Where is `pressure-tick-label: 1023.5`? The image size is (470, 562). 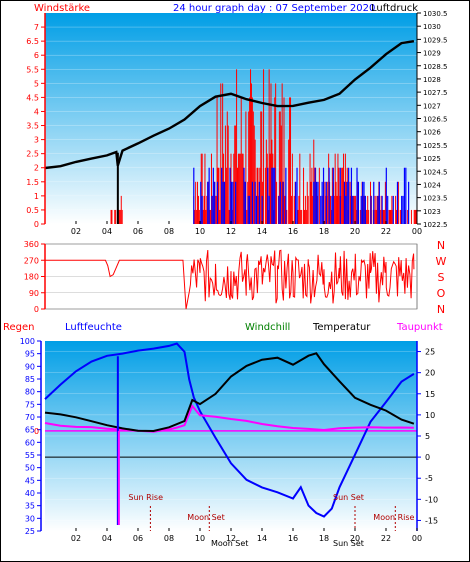 pressure-tick-label: 1023.5 is located at coordinates (435, 199).